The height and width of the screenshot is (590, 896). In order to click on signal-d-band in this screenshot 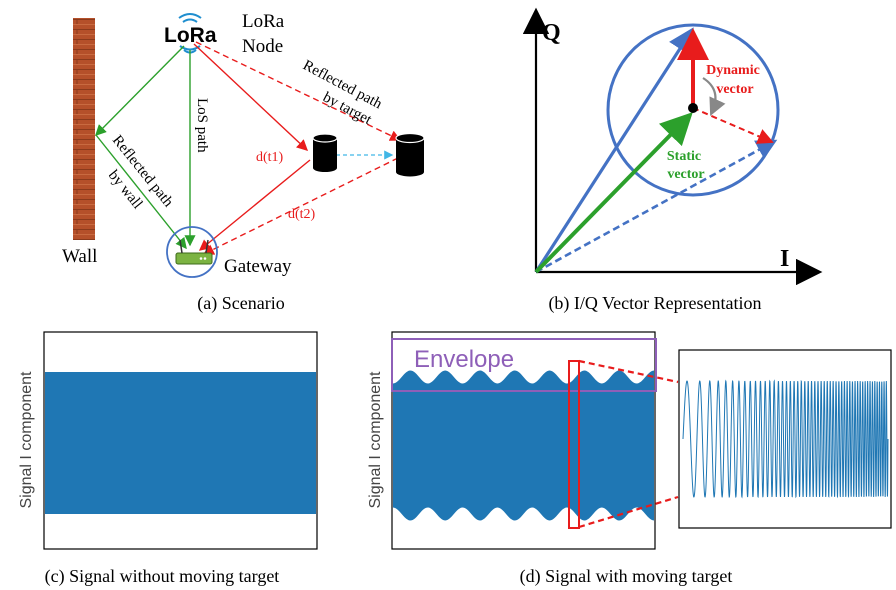, I will do `click(523, 445)`.